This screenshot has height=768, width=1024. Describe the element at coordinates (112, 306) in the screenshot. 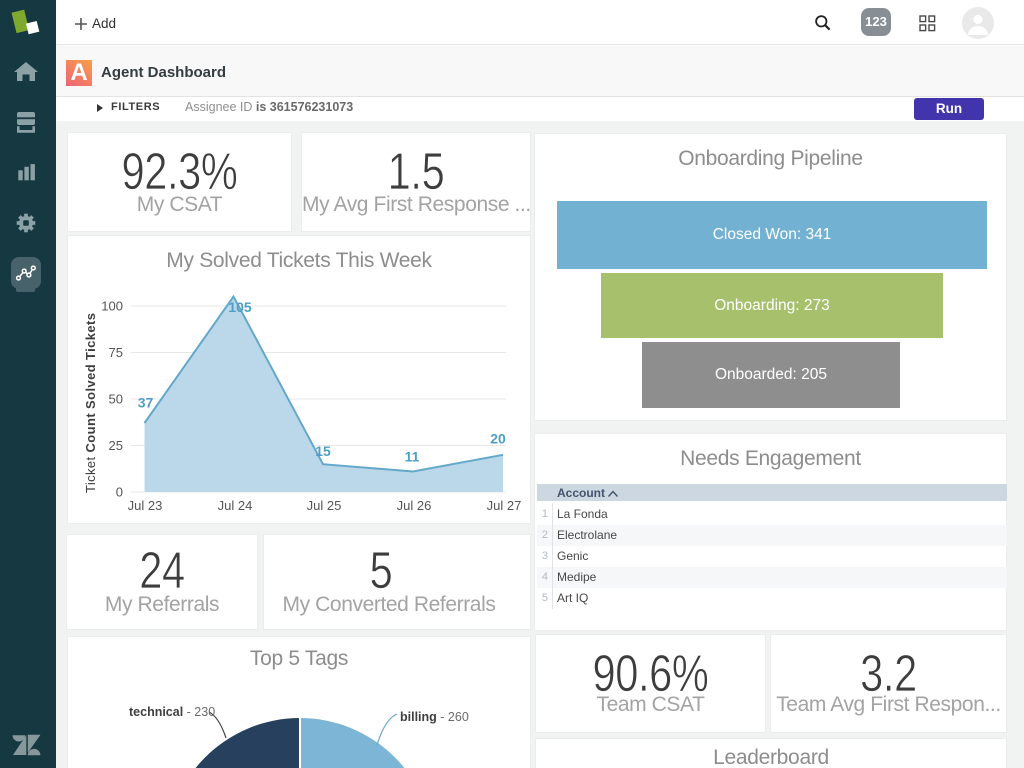

I see `svg-text: 100` at that location.